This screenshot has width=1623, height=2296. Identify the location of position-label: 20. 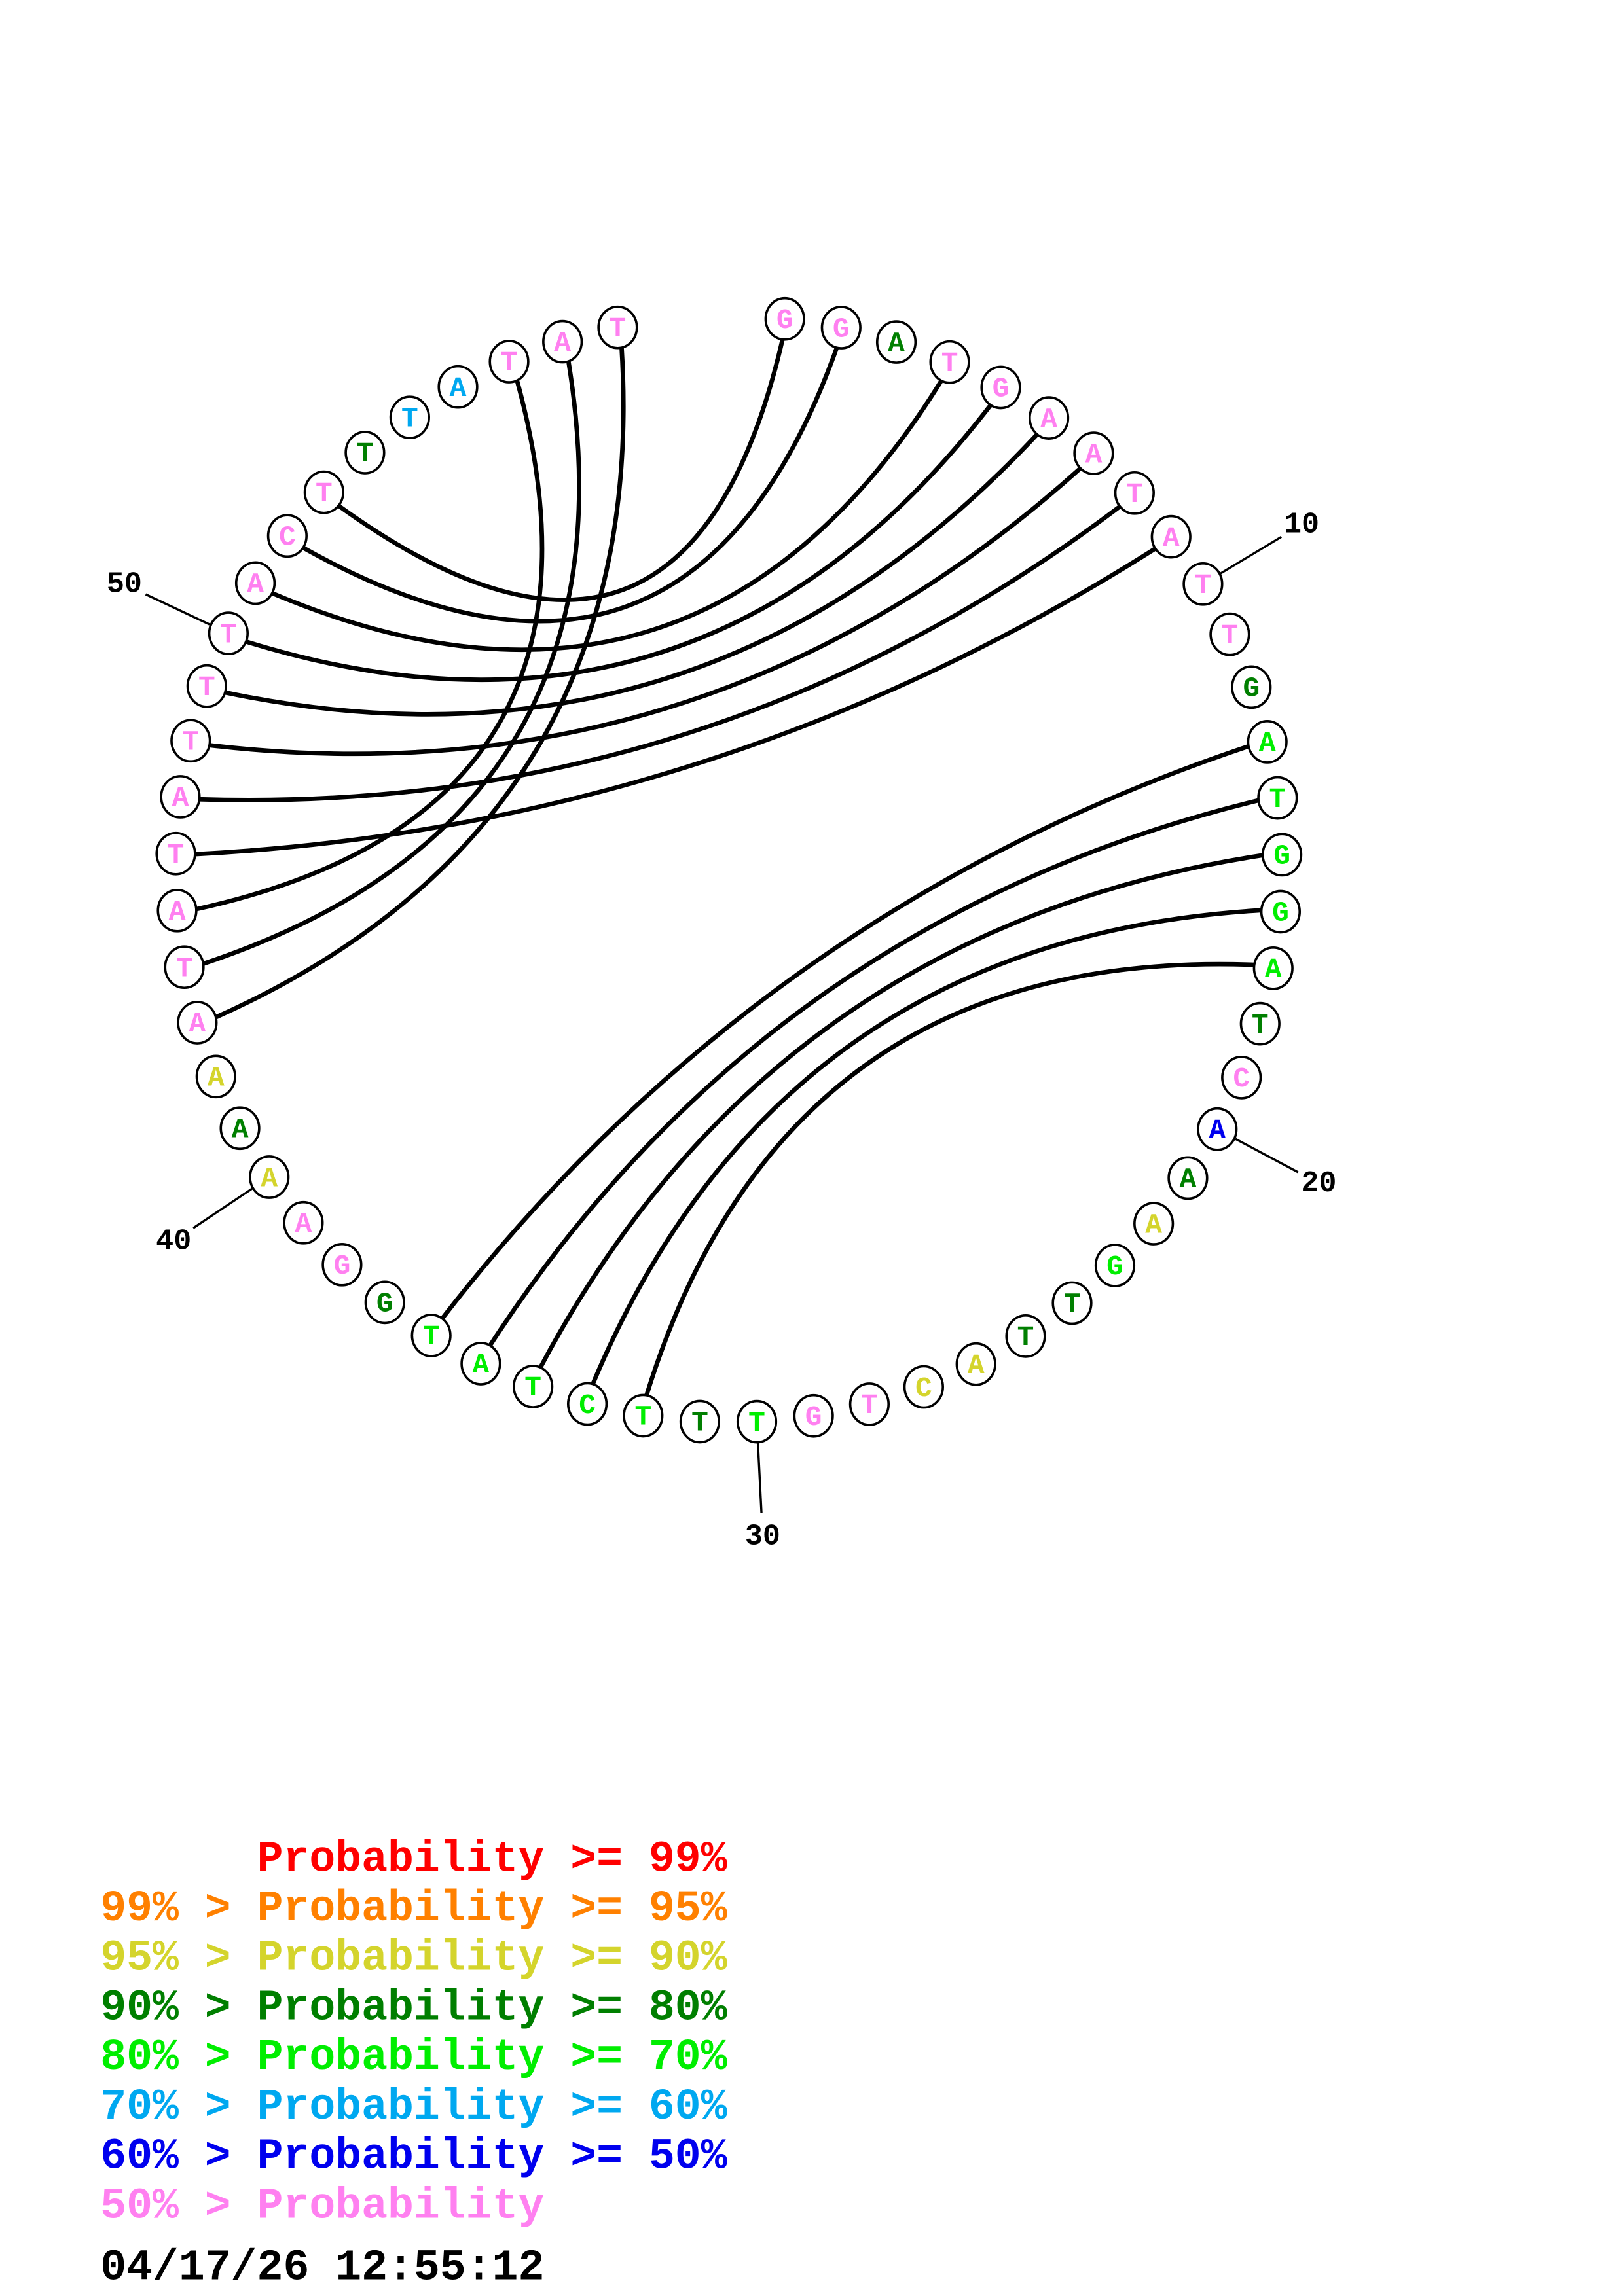
(1318, 1183).